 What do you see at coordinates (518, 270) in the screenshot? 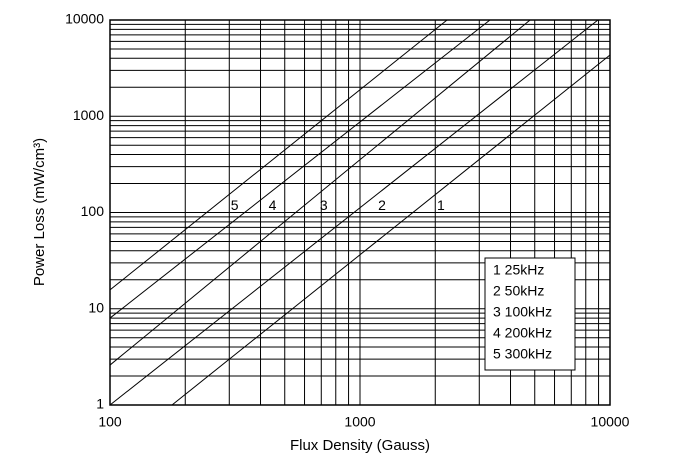
I see `legend-entry: 1 25kHz` at bounding box center [518, 270].